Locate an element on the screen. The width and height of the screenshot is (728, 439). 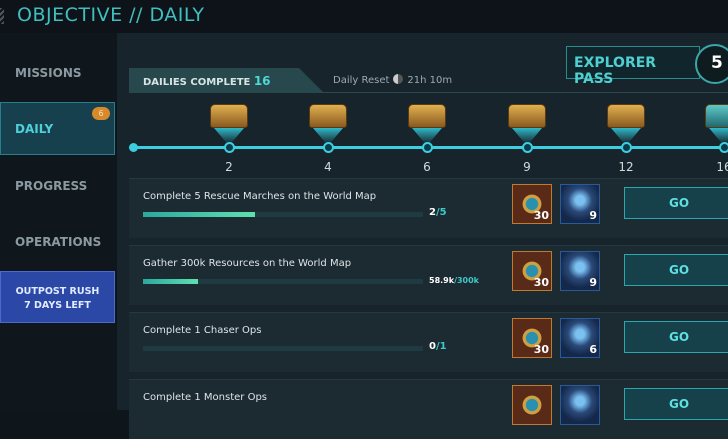
page-title: OBJECTIVE // DAILY is located at coordinates (111, 15).